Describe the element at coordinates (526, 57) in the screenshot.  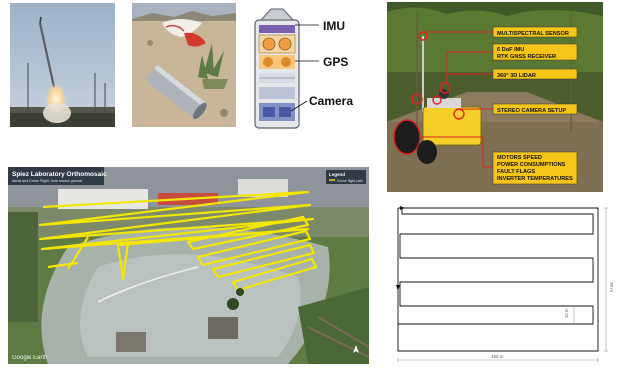
I see `svg-text: RTK GNSS RECEIVER` at that location.